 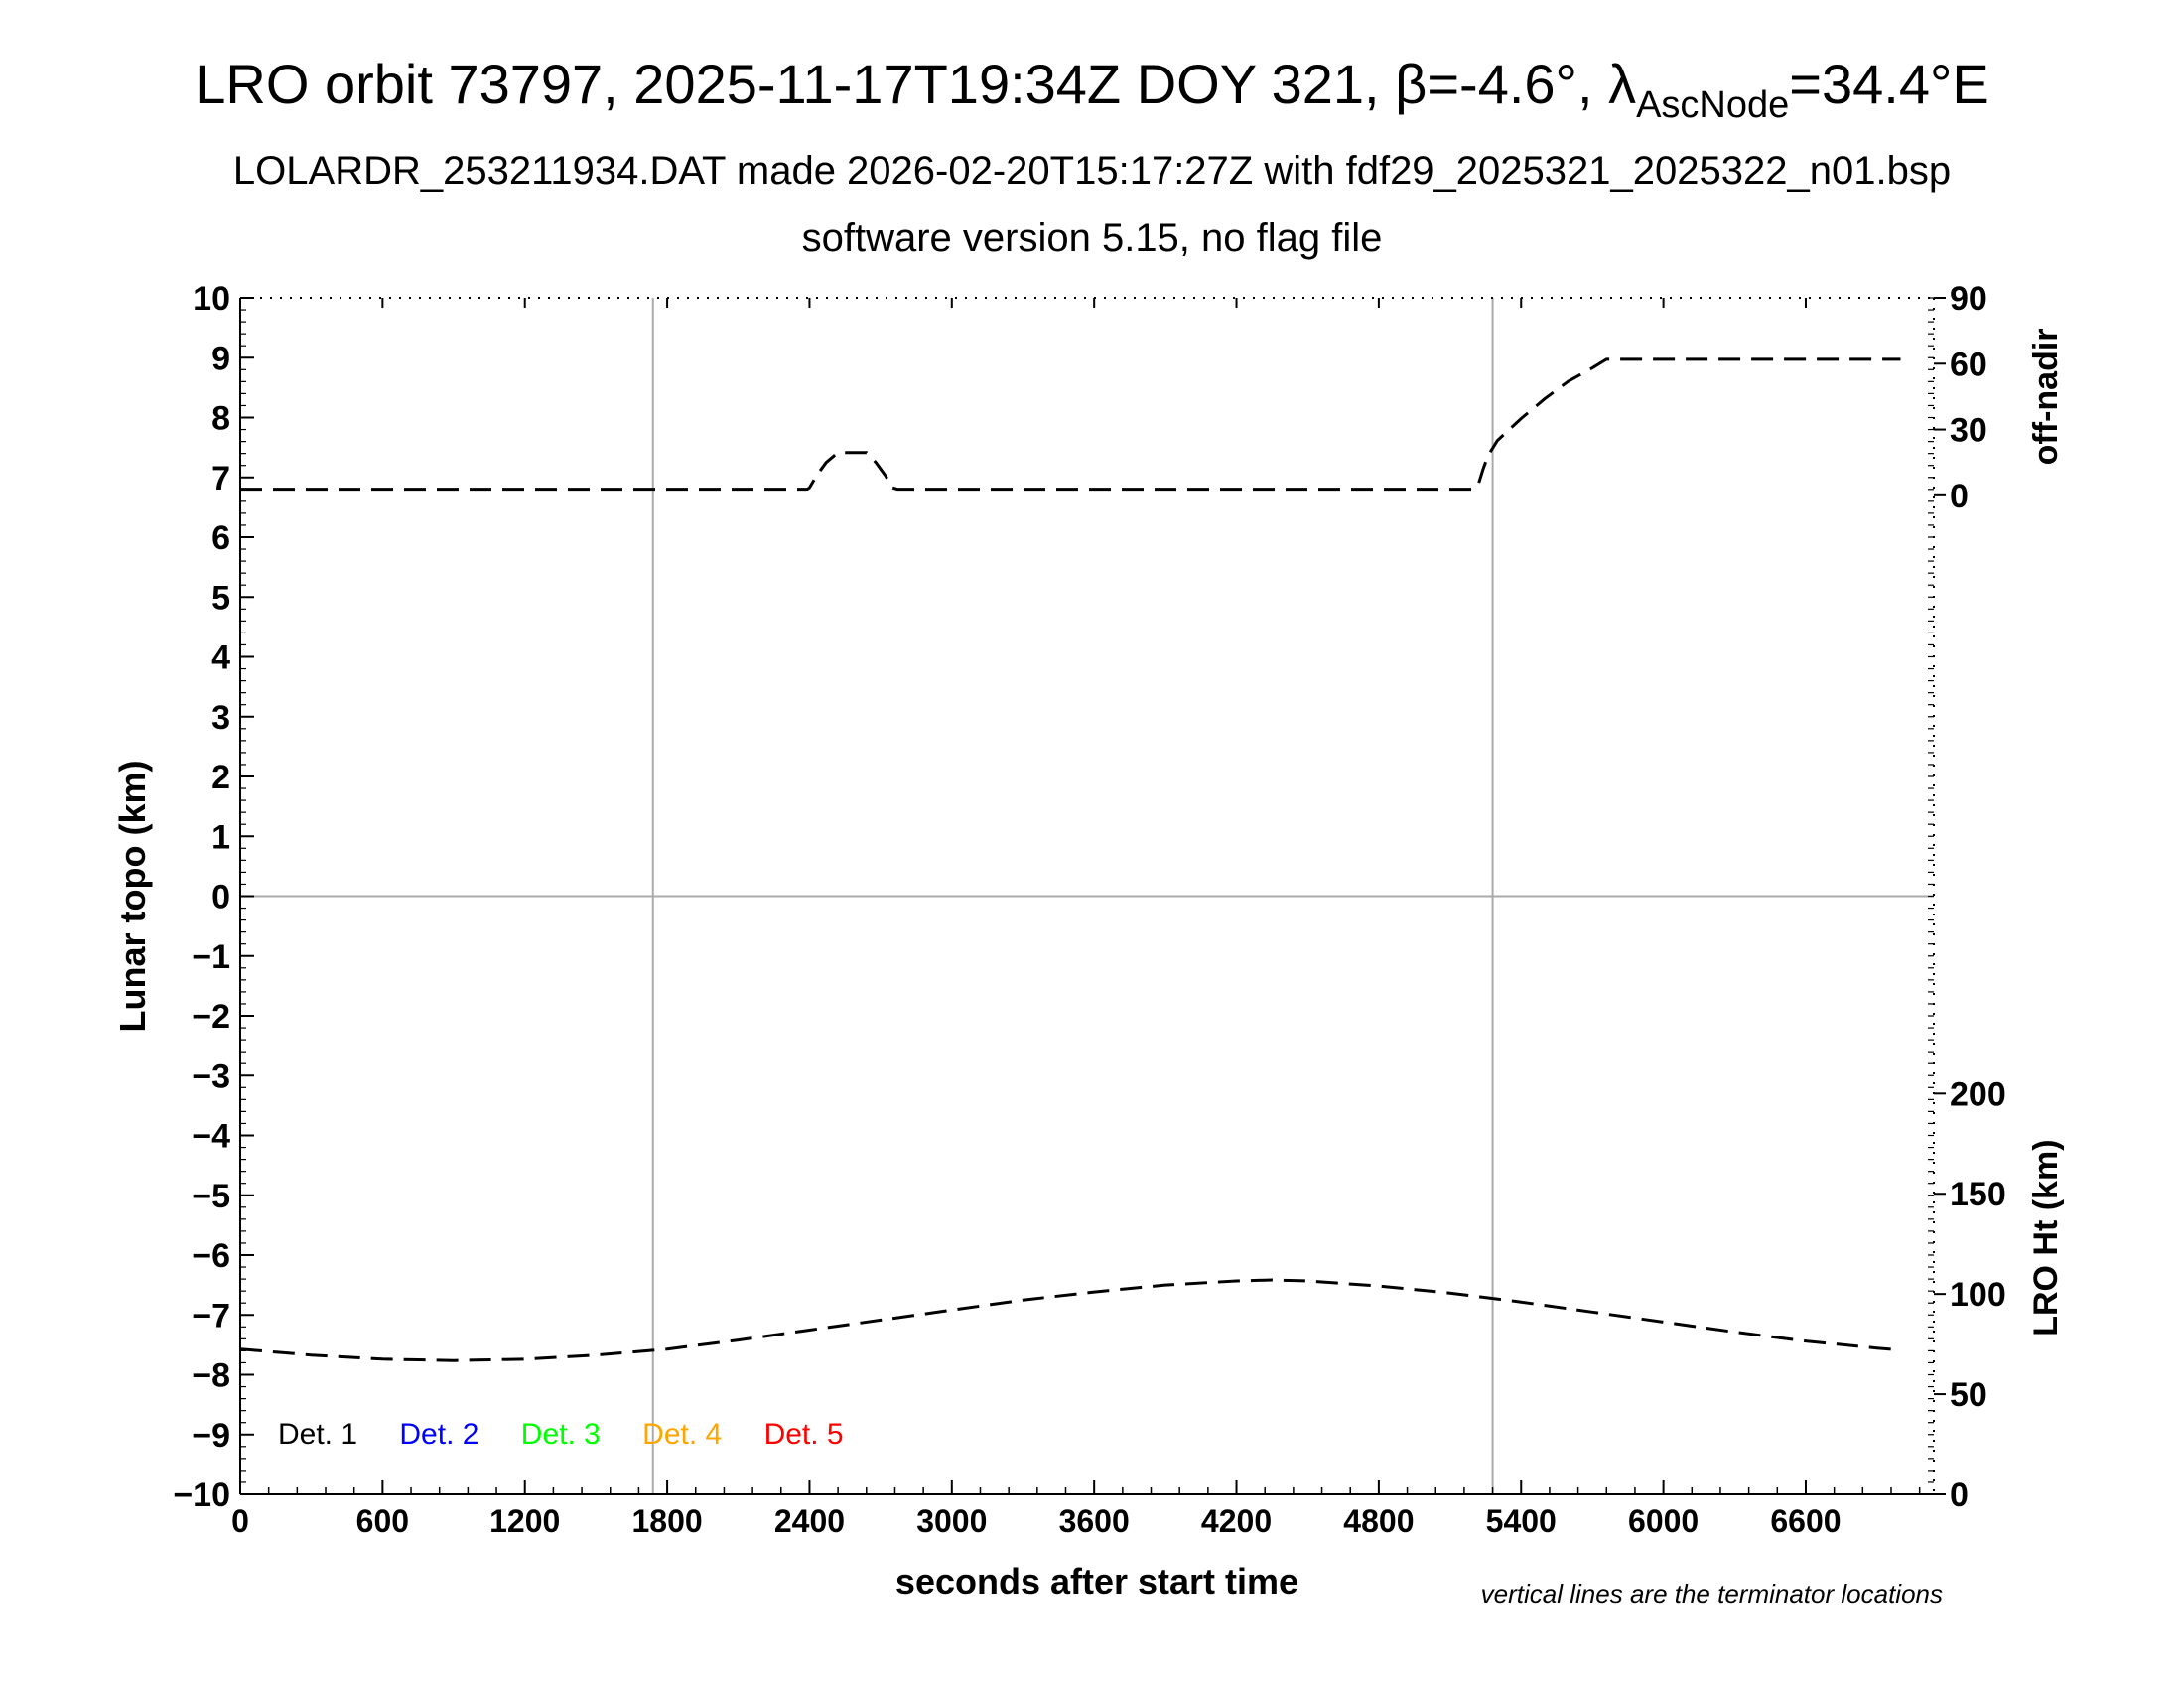 I want to click on legend-item-det-4: Det. 4, so click(x=682, y=1434).